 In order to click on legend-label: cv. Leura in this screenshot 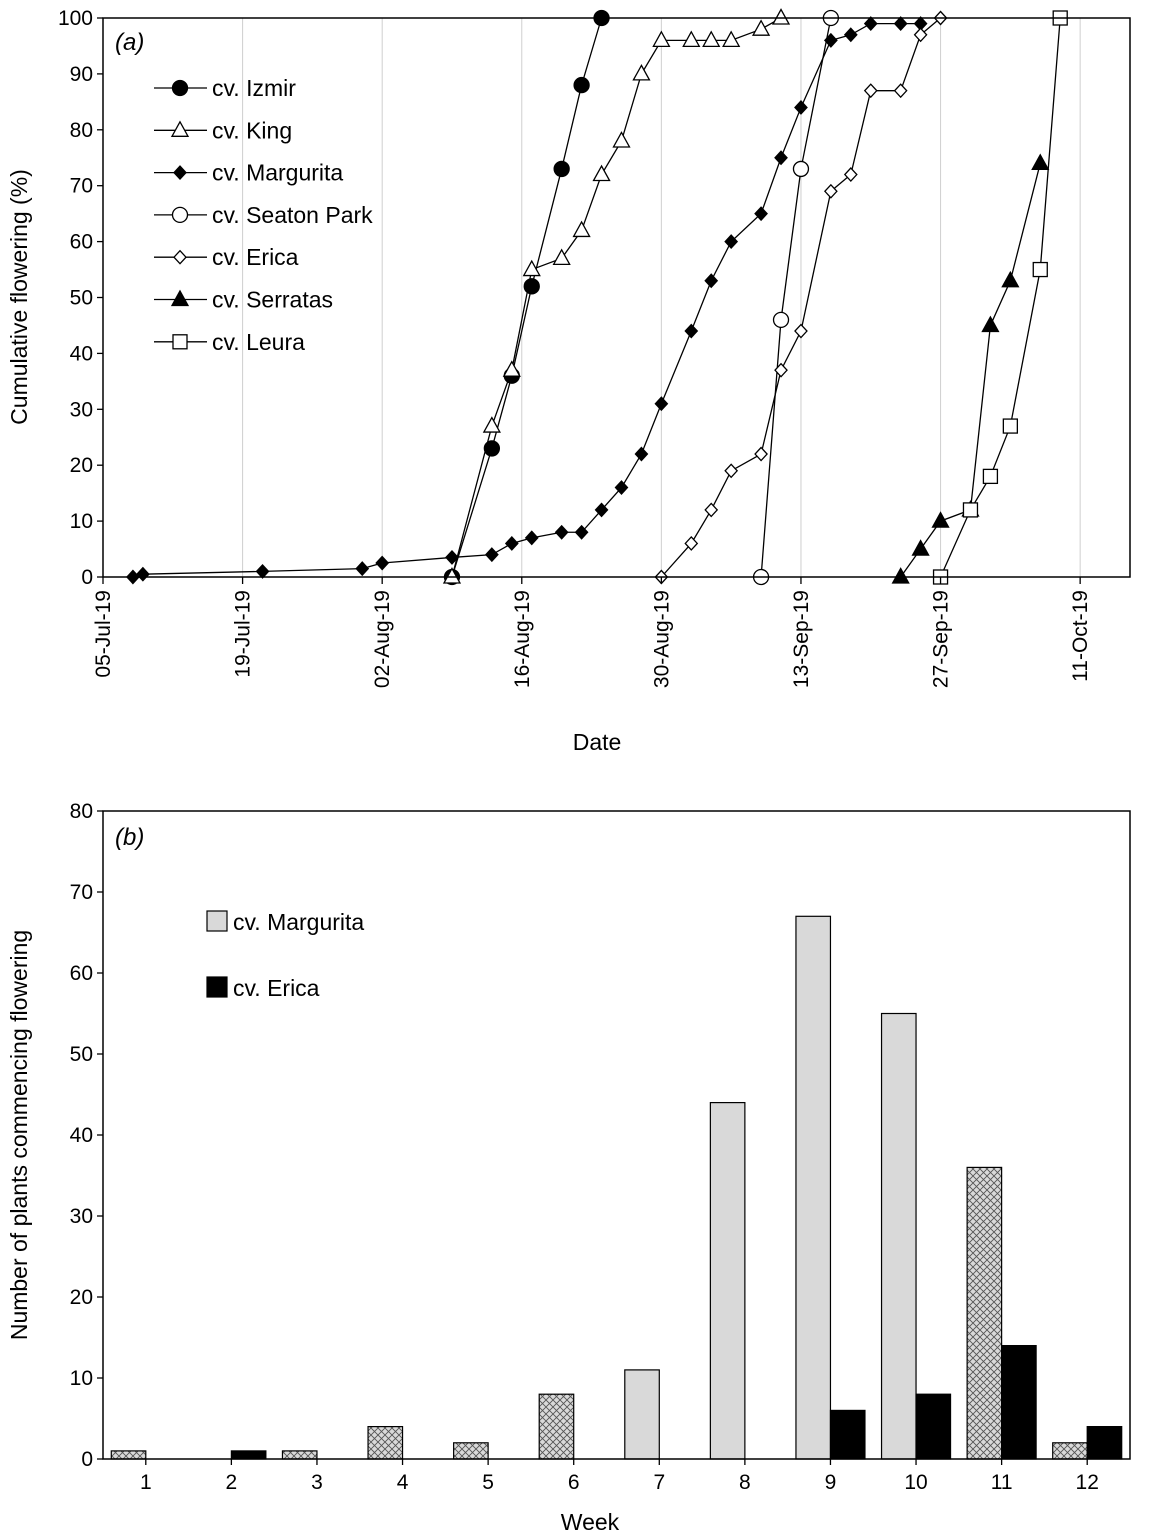, I will do `click(258, 342)`.